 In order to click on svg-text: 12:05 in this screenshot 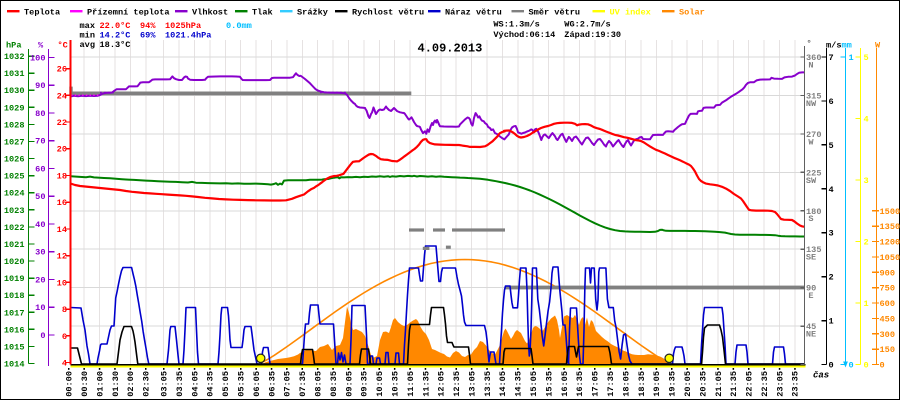, I will do `click(442, 384)`.